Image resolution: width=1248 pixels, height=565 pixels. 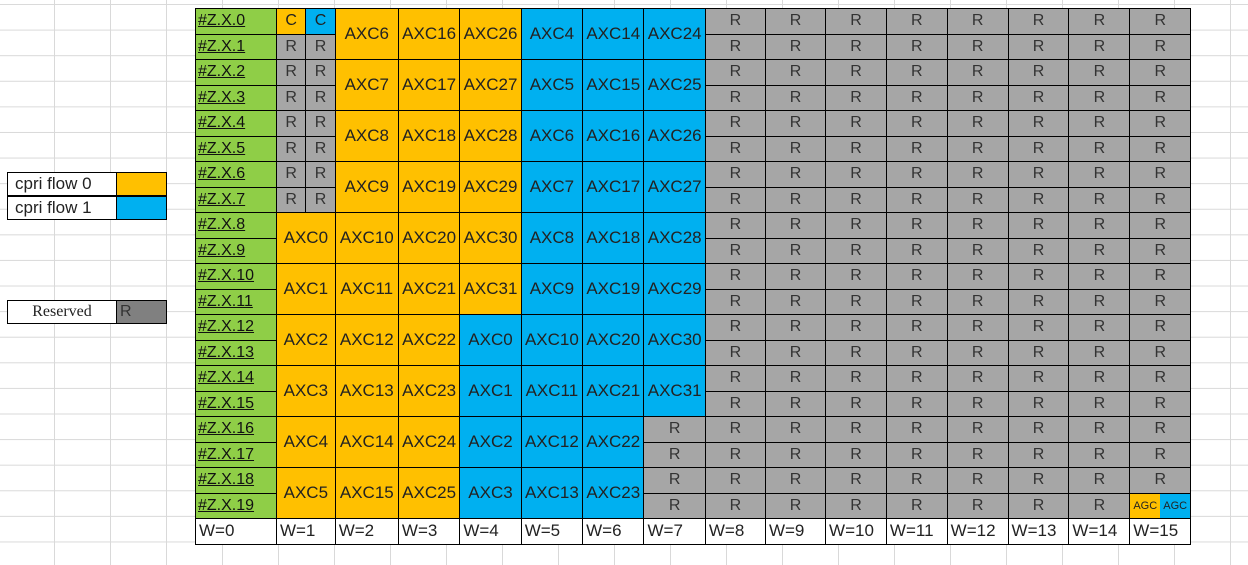 What do you see at coordinates (366, 289) in the screenshot?
I see `axc-cell: AXC11` at bounding box center [366, 289].